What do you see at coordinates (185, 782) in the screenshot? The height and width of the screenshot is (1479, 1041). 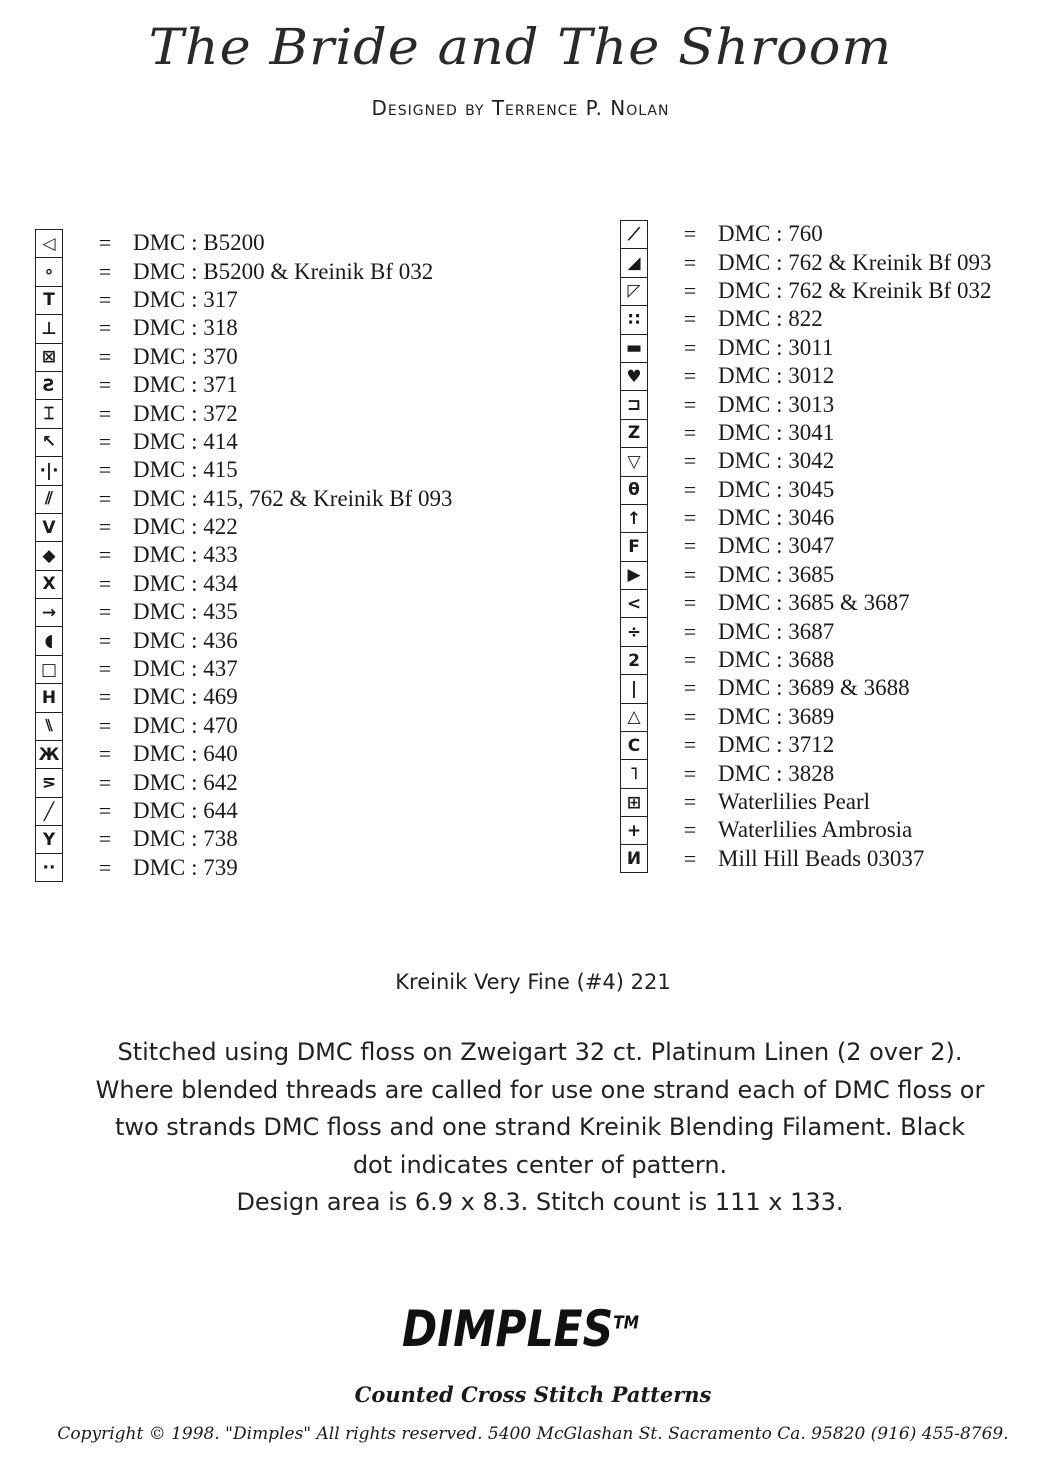 I see `thread-name: DMC : 642` at bounding box center [185, 782].